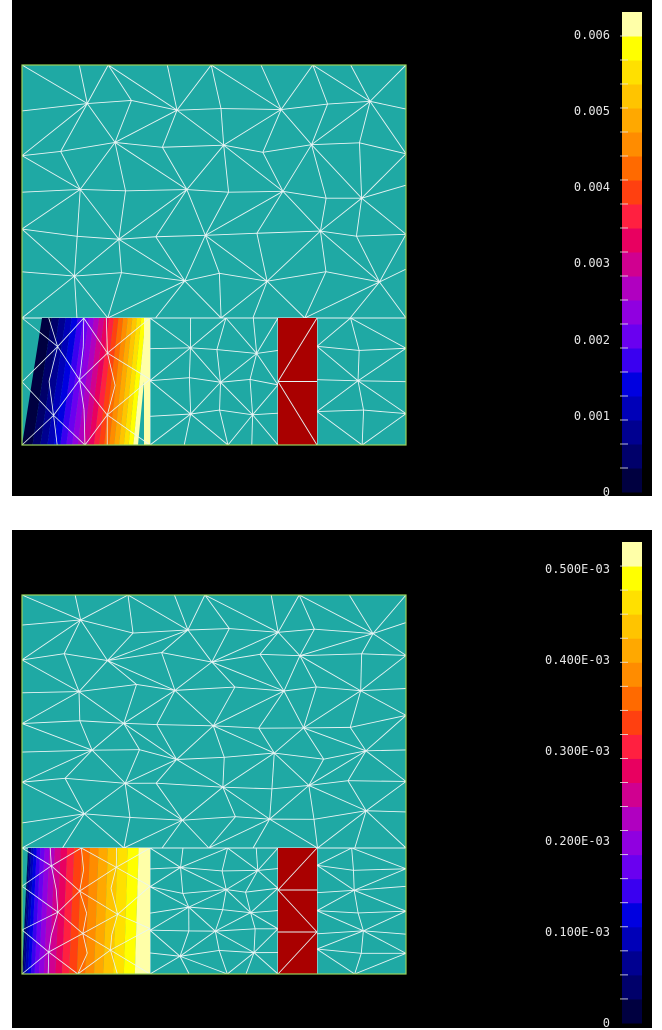  Describe the element at coordinates (550, 751) in the screenshot. I see `scale-label: 0.300E-03` at that location.